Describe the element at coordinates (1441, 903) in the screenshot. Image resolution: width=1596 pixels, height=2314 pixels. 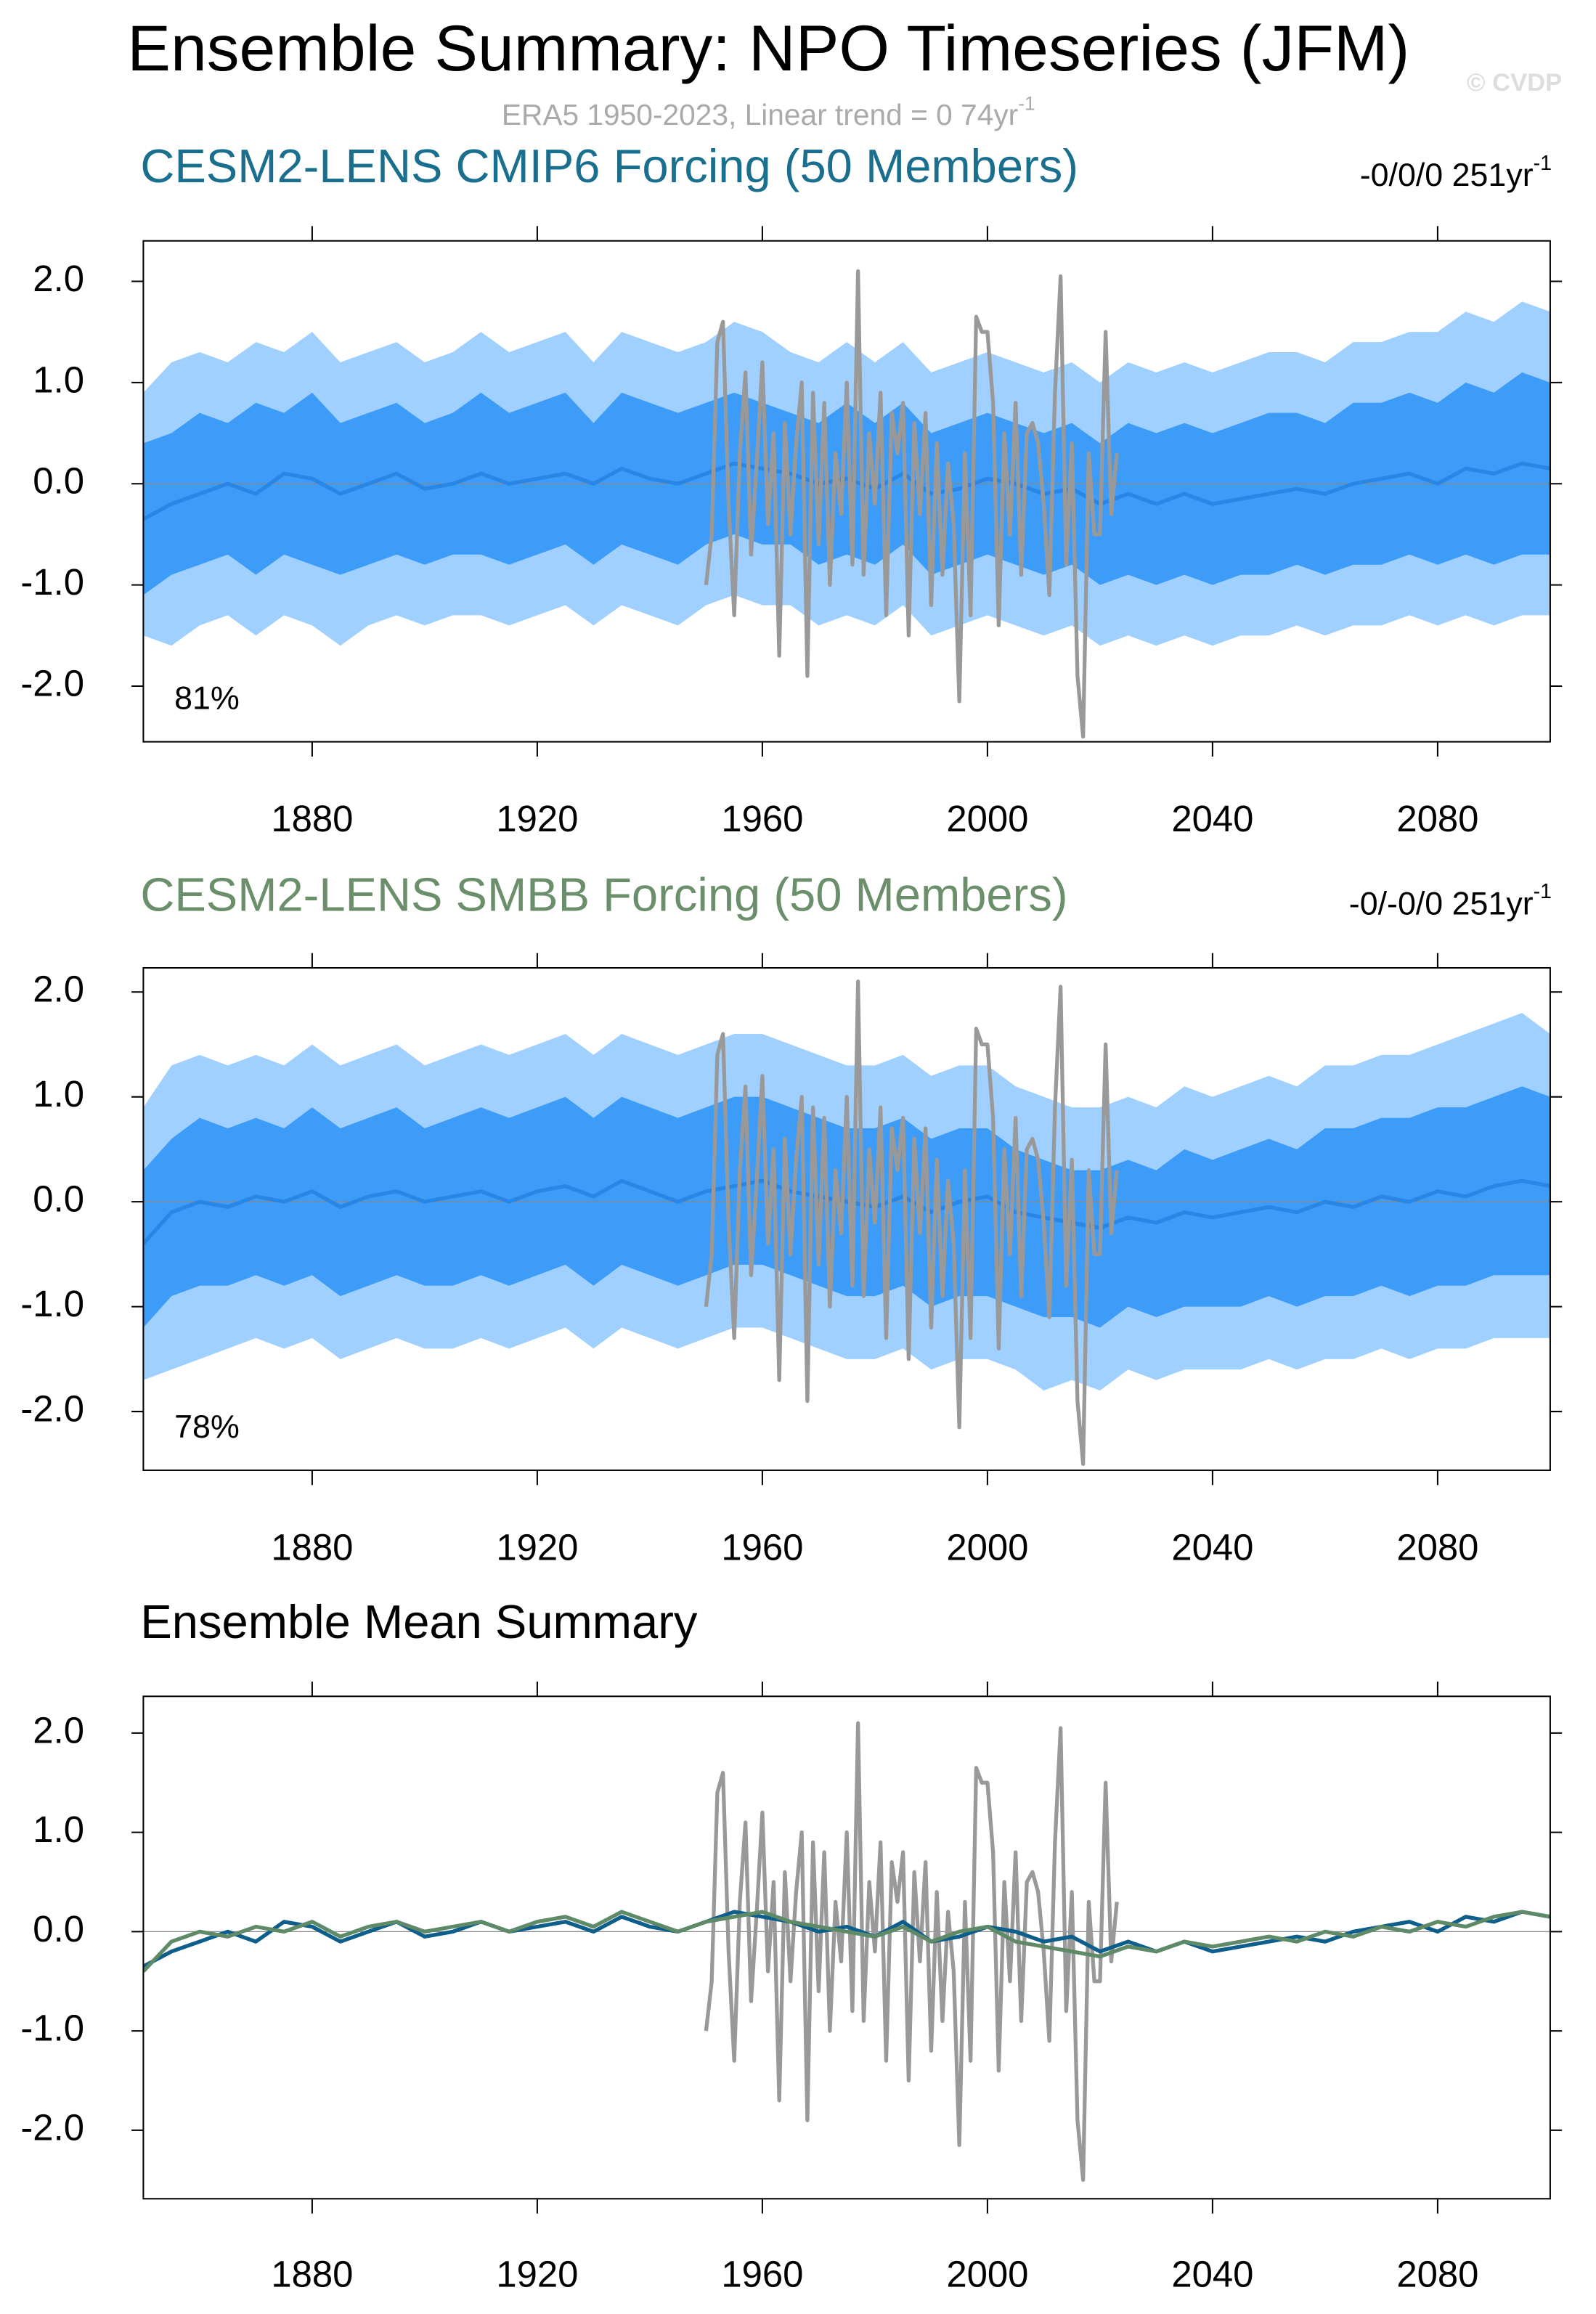
I see `trend-text: -0/-0/0 251yr` at that location.